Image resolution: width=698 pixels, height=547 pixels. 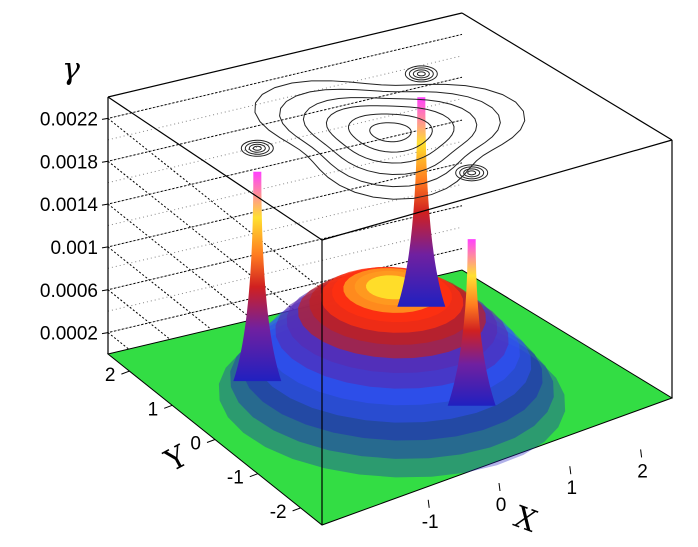 I want to click on y-tick-label: -2, so click(x=278, y=512).